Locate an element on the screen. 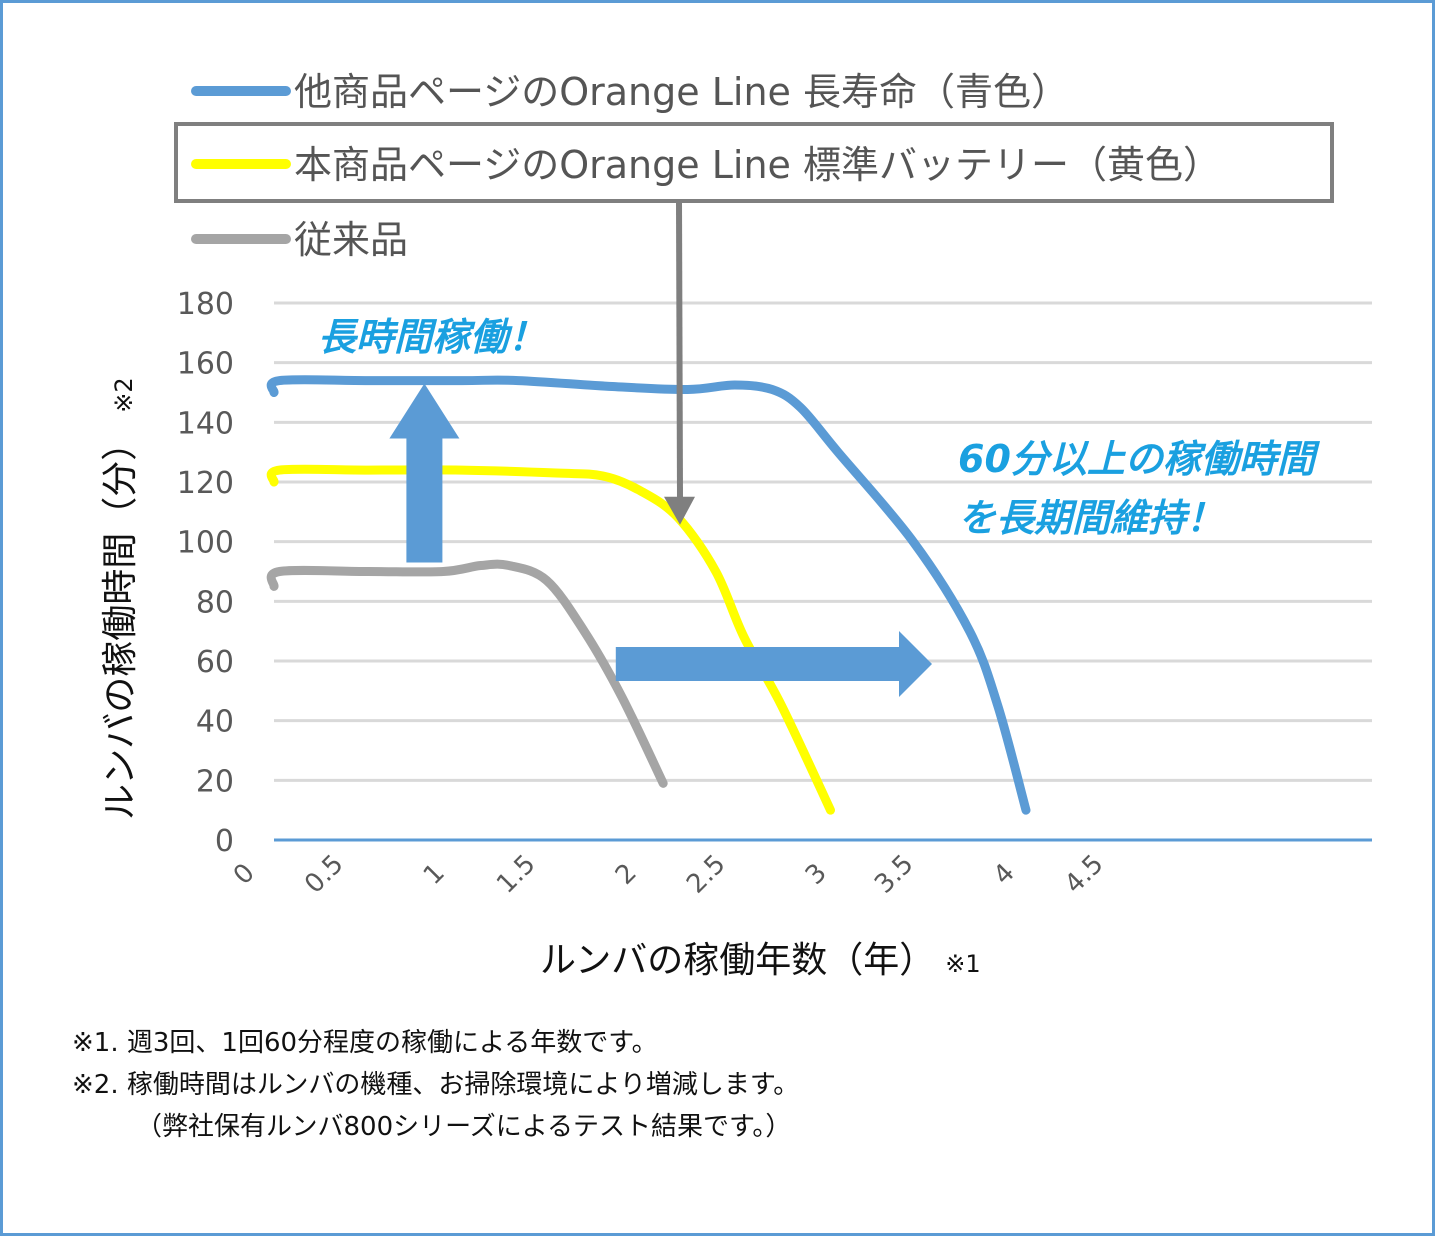 The image size is (1435, 1236). x-tick-label: 1 is located at coordinates (434, 874).